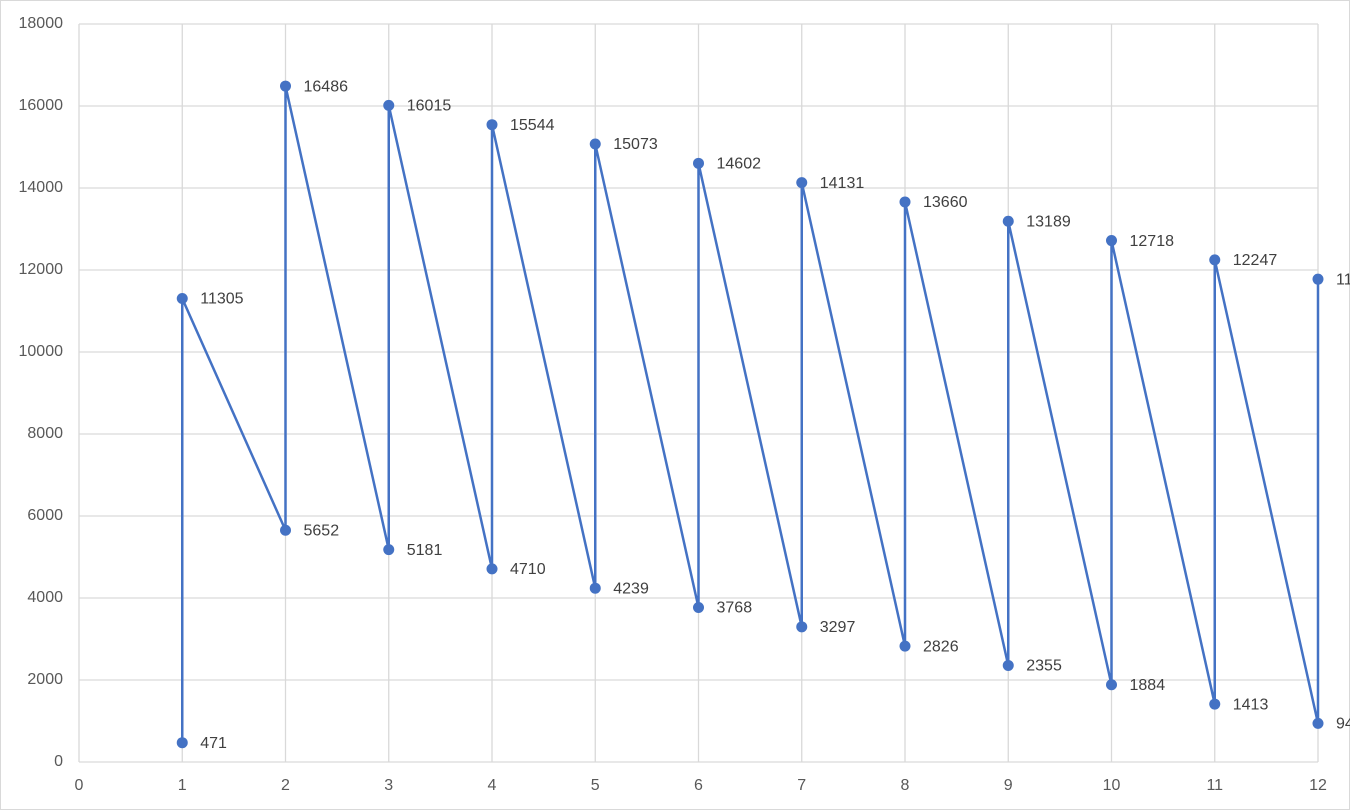 Image resolution: width=1350 pixels, height=810 pixels. What do you see at coordinates (45, 679) in the screenshot?
I see `y-tick-label: 2000` at bounding box center [45, 679].